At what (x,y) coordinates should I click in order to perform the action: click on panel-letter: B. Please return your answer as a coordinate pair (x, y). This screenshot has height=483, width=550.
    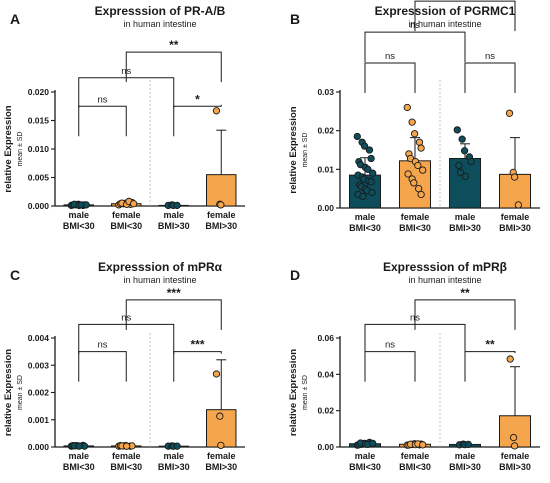
    Looking at the image, I should click on (295, 19).